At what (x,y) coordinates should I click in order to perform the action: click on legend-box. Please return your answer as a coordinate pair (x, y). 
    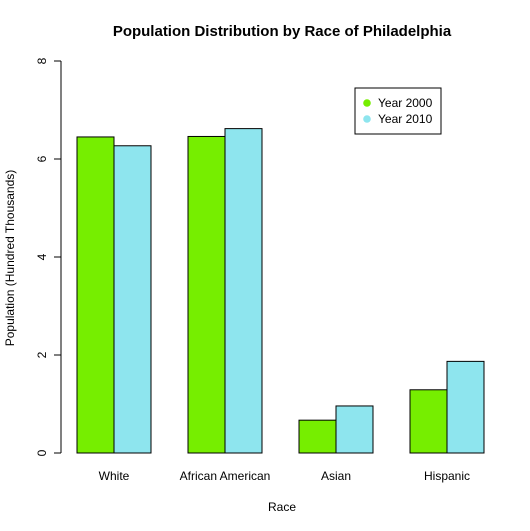
    Looking at the image, I should click on (398, 111).